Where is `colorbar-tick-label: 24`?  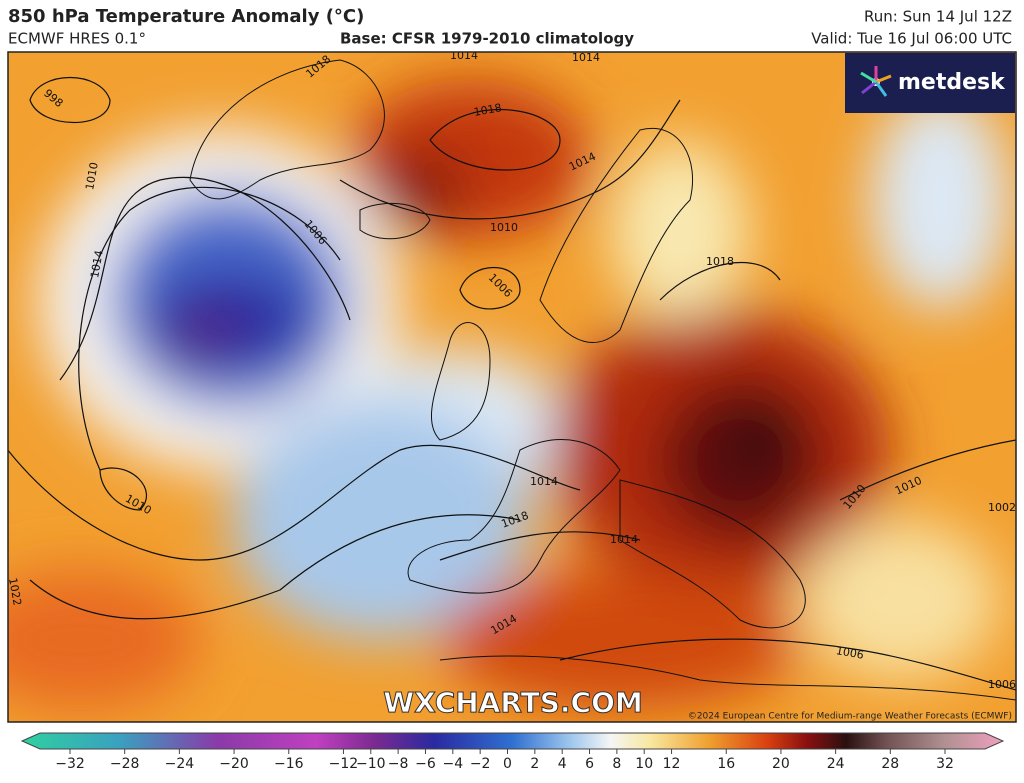 colorbar-tick-label: 24 is located at coordinates (836, 764).